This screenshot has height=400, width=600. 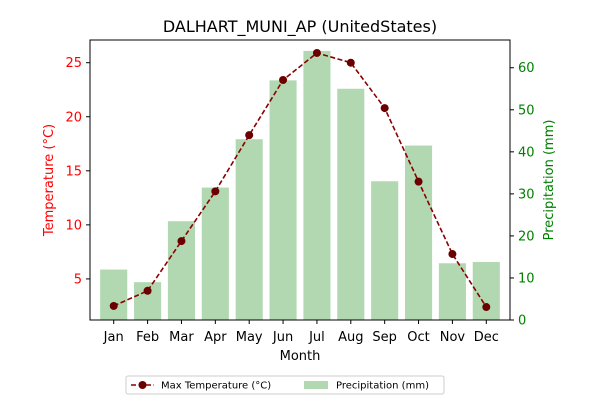 I want to click on precip-bar-apr, so click(x=215, y=253).